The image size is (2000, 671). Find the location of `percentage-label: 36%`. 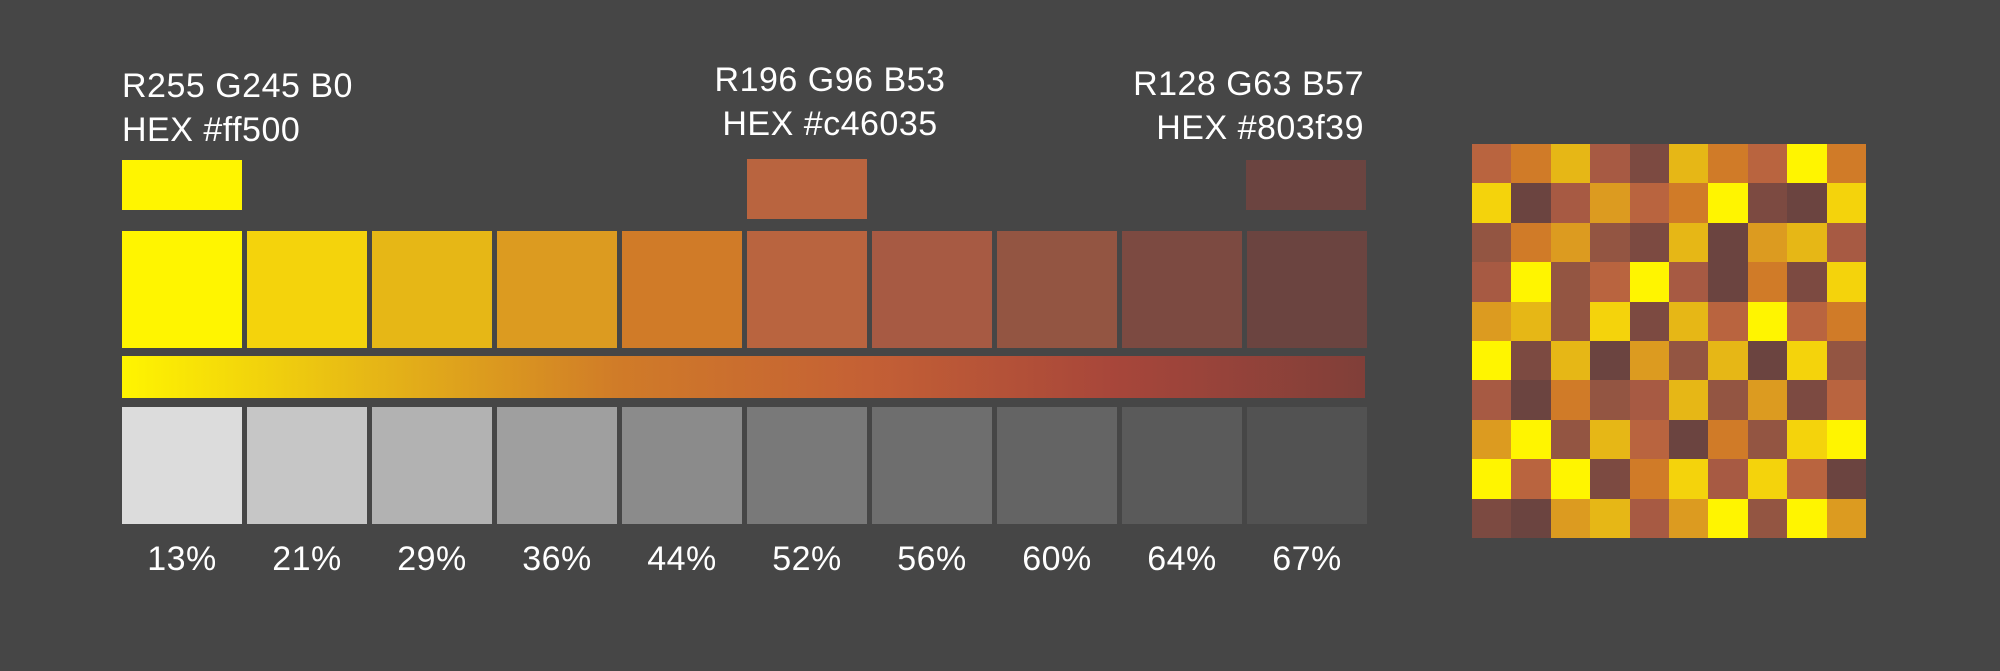

percentage-label: 36% is located at coordinates (557, 559).